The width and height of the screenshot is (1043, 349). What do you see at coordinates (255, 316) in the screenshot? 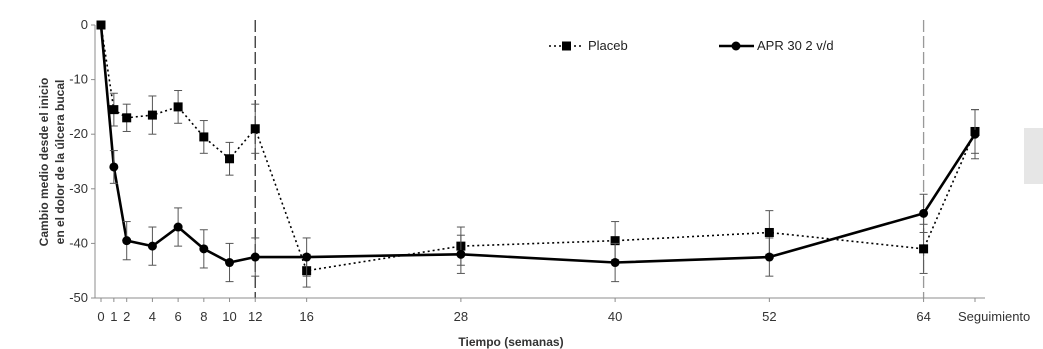
I see `x-tick-label: 12` at bounding box center [255, 316].